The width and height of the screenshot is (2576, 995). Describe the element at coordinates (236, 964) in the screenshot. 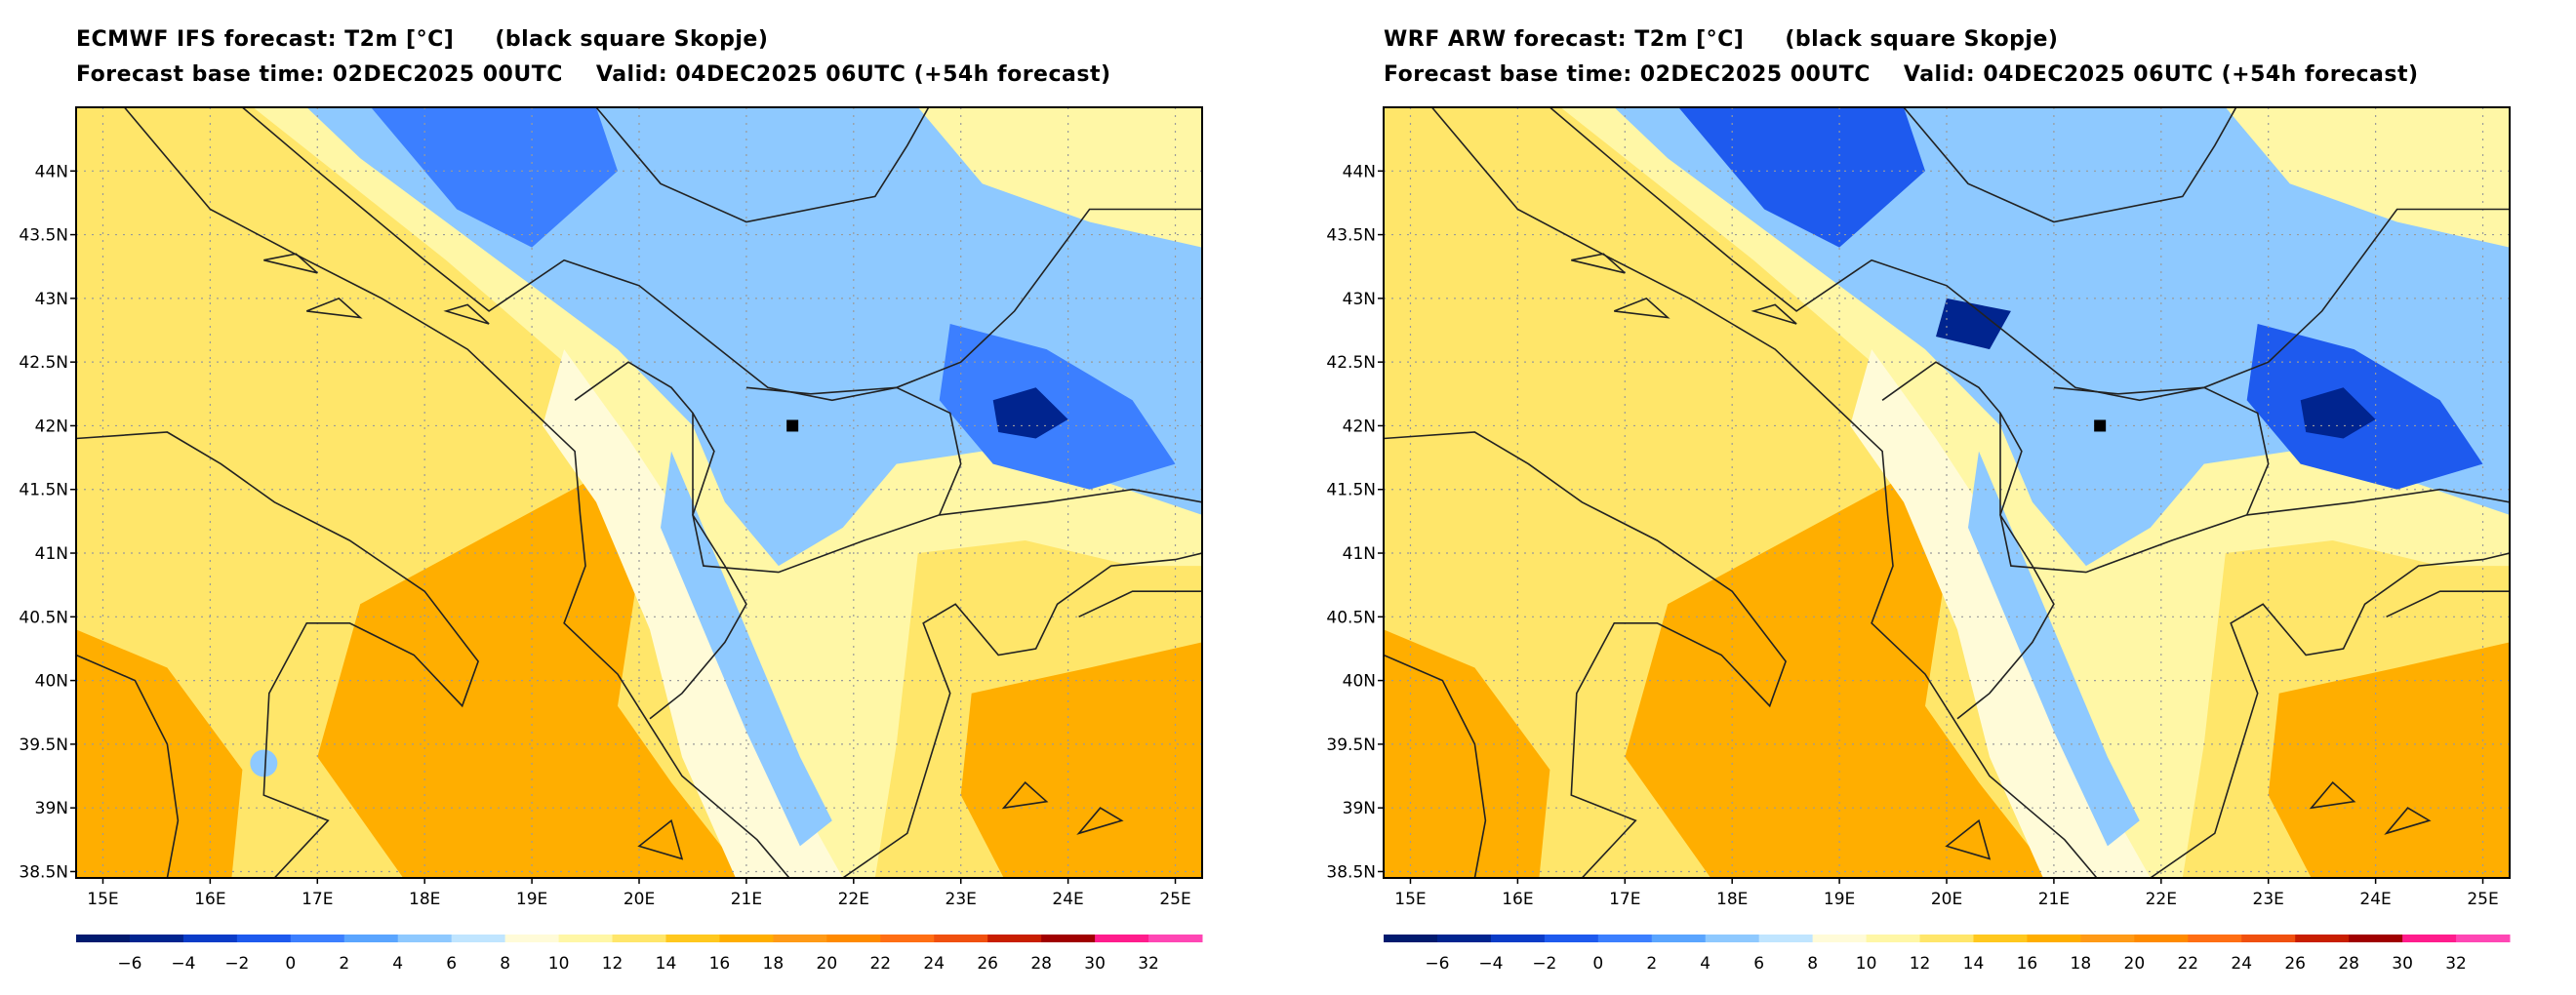

I see `colorbar-label: −2` at that location.